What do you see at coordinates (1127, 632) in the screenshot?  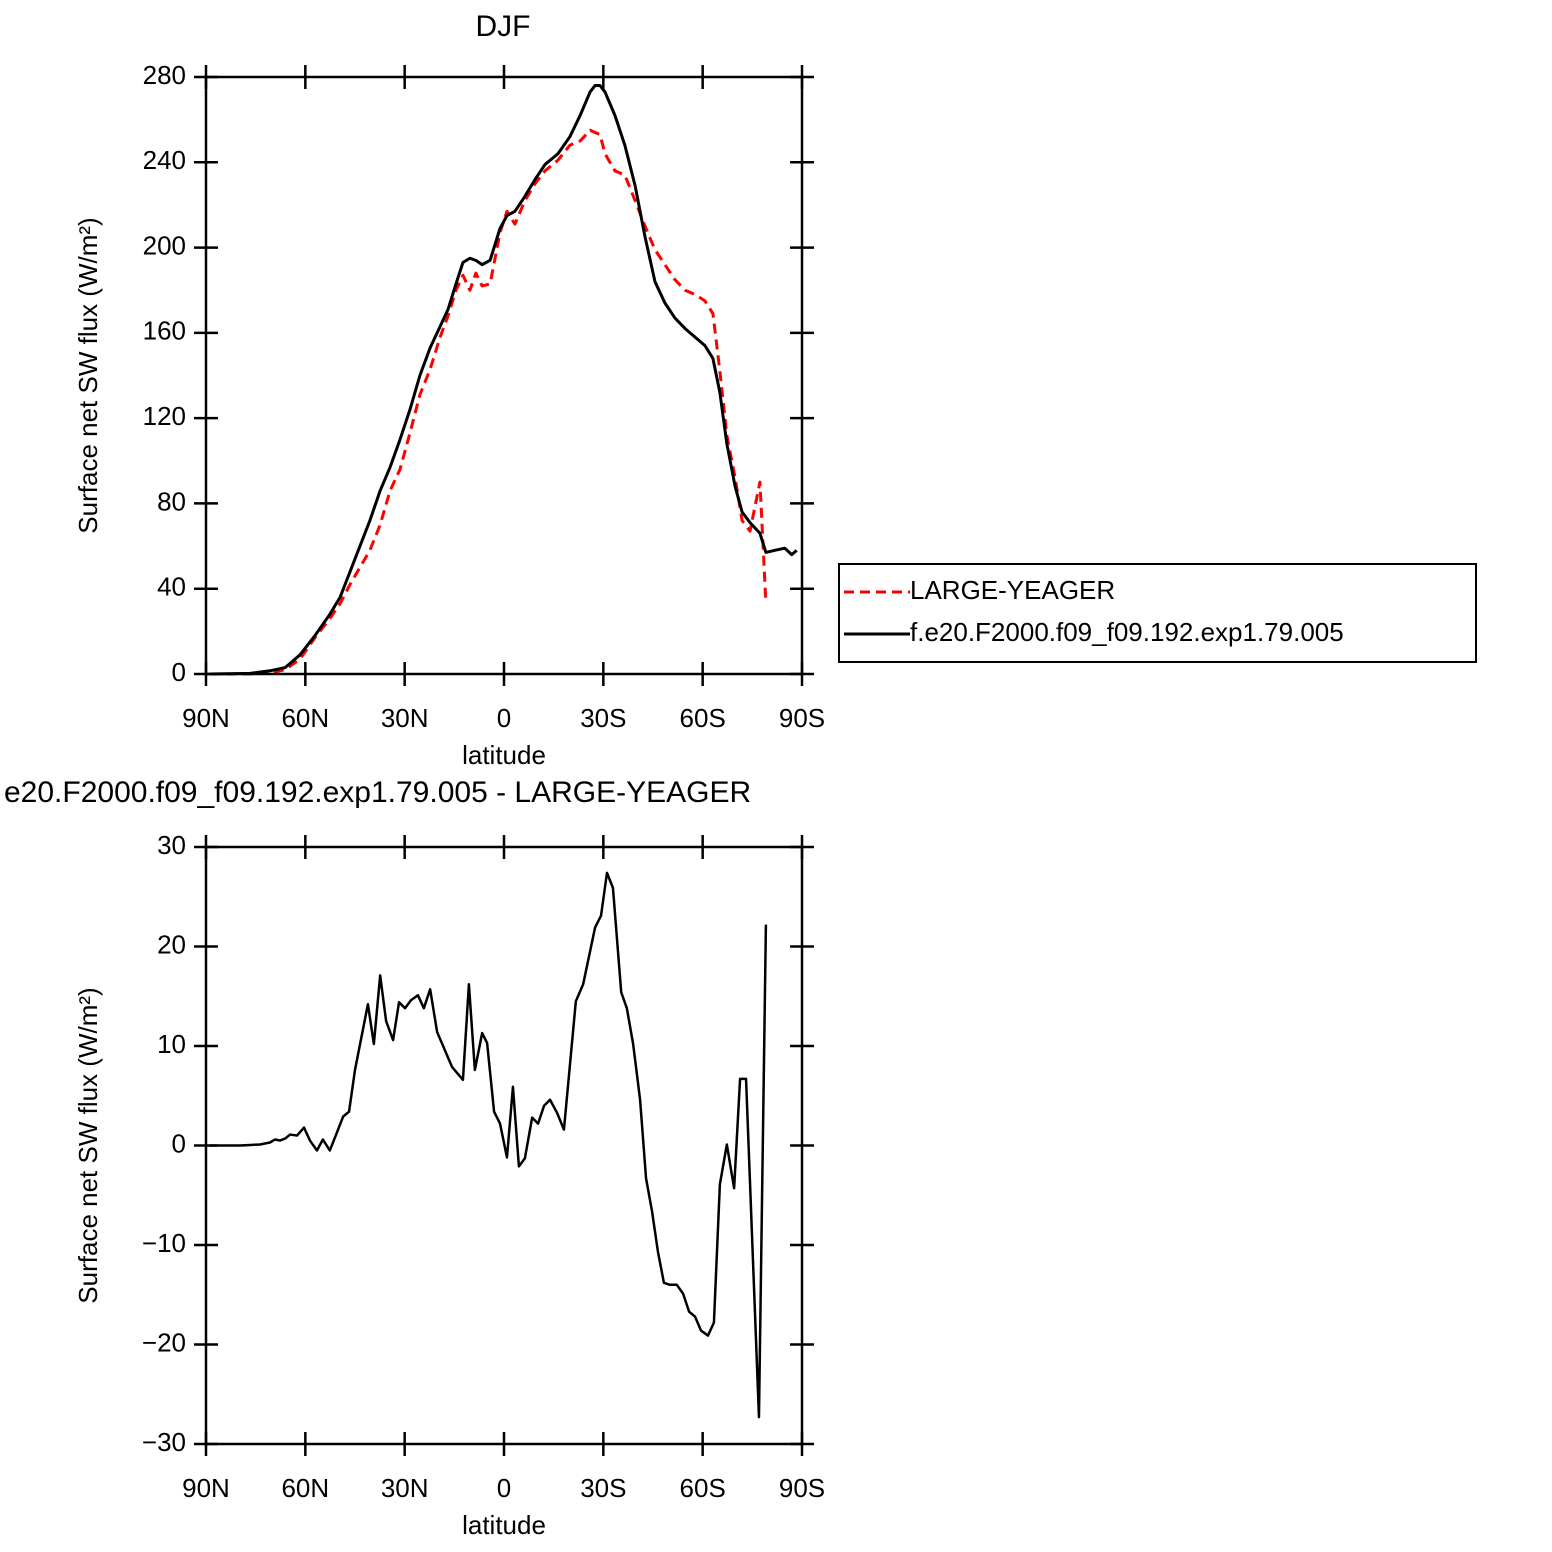 I see `legend-label: f.e20.F2000.f09_f09.192.exp1.79.005` at bounding box center [1127, 632].